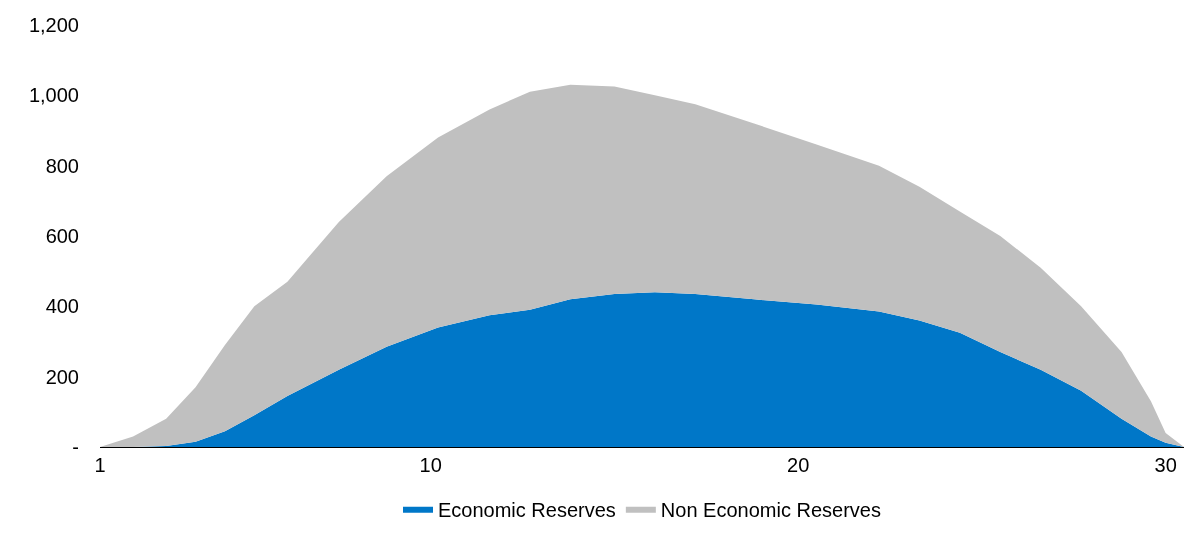  What do you see at coordinates (75, 447) in the screenshot?
I see `y-tick-label: -` at bounding box center [75, 447].